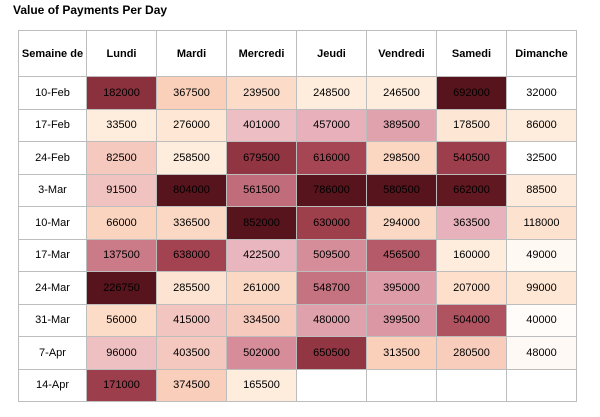  I want to click on heatmap-cell: 662000, so click(471, 190).